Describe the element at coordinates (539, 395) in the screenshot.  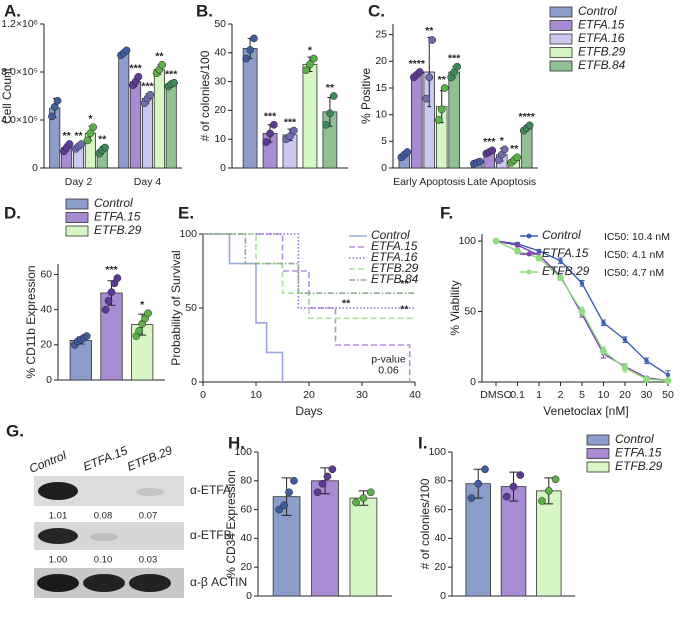
I see `x-tick-label: 1` at that location.